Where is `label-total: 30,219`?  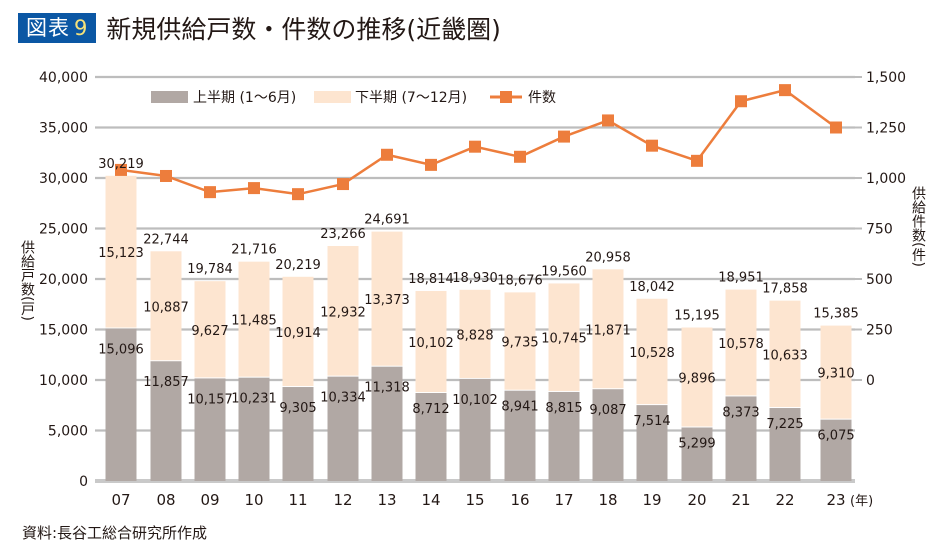
label-total: 30,219 is located at coordinates (121, 164).